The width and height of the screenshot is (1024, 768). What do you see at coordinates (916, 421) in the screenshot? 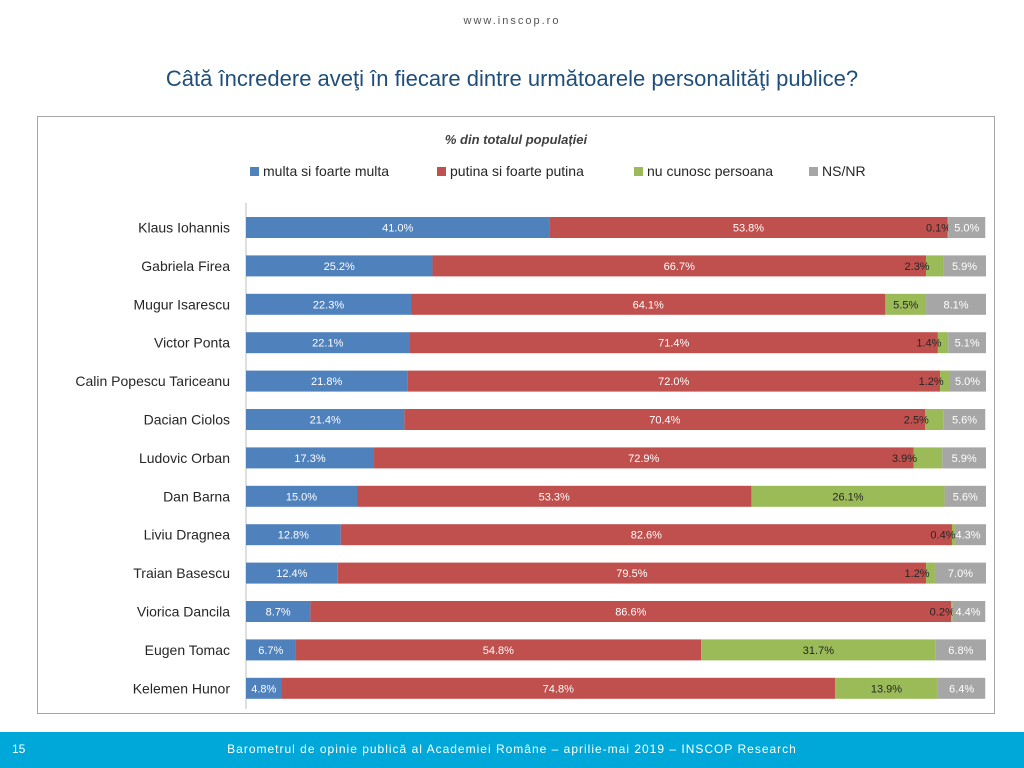
I see `data-label: 2.5%` at bounding box center [916, 421].